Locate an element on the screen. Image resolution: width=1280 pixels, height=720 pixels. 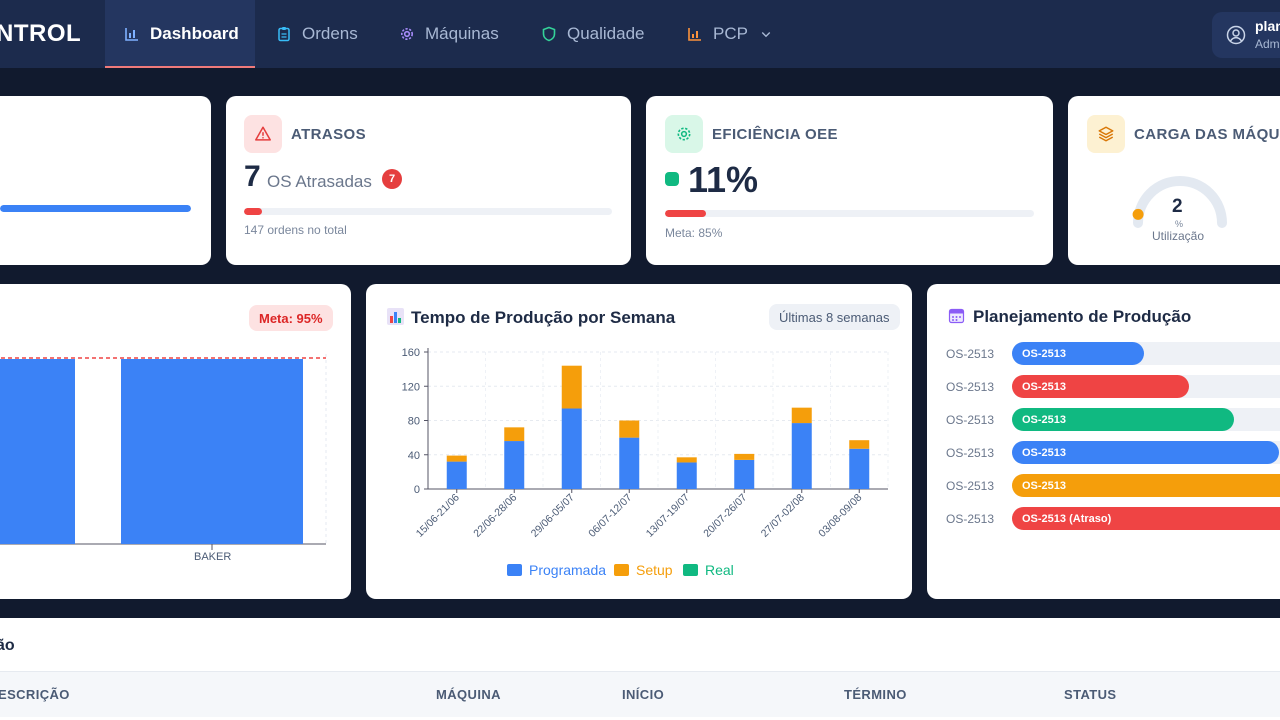
atrasos-label: OS Atrasadas is located at coordinates (319, 181).